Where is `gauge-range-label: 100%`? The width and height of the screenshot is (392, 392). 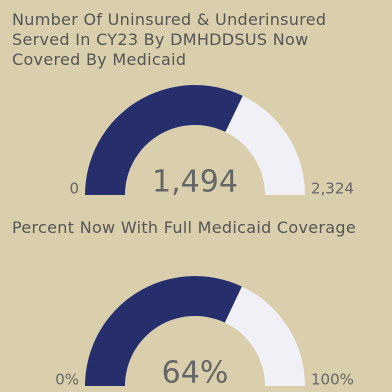 gauge-range-label: 100% is located at coordinates (332, 380).